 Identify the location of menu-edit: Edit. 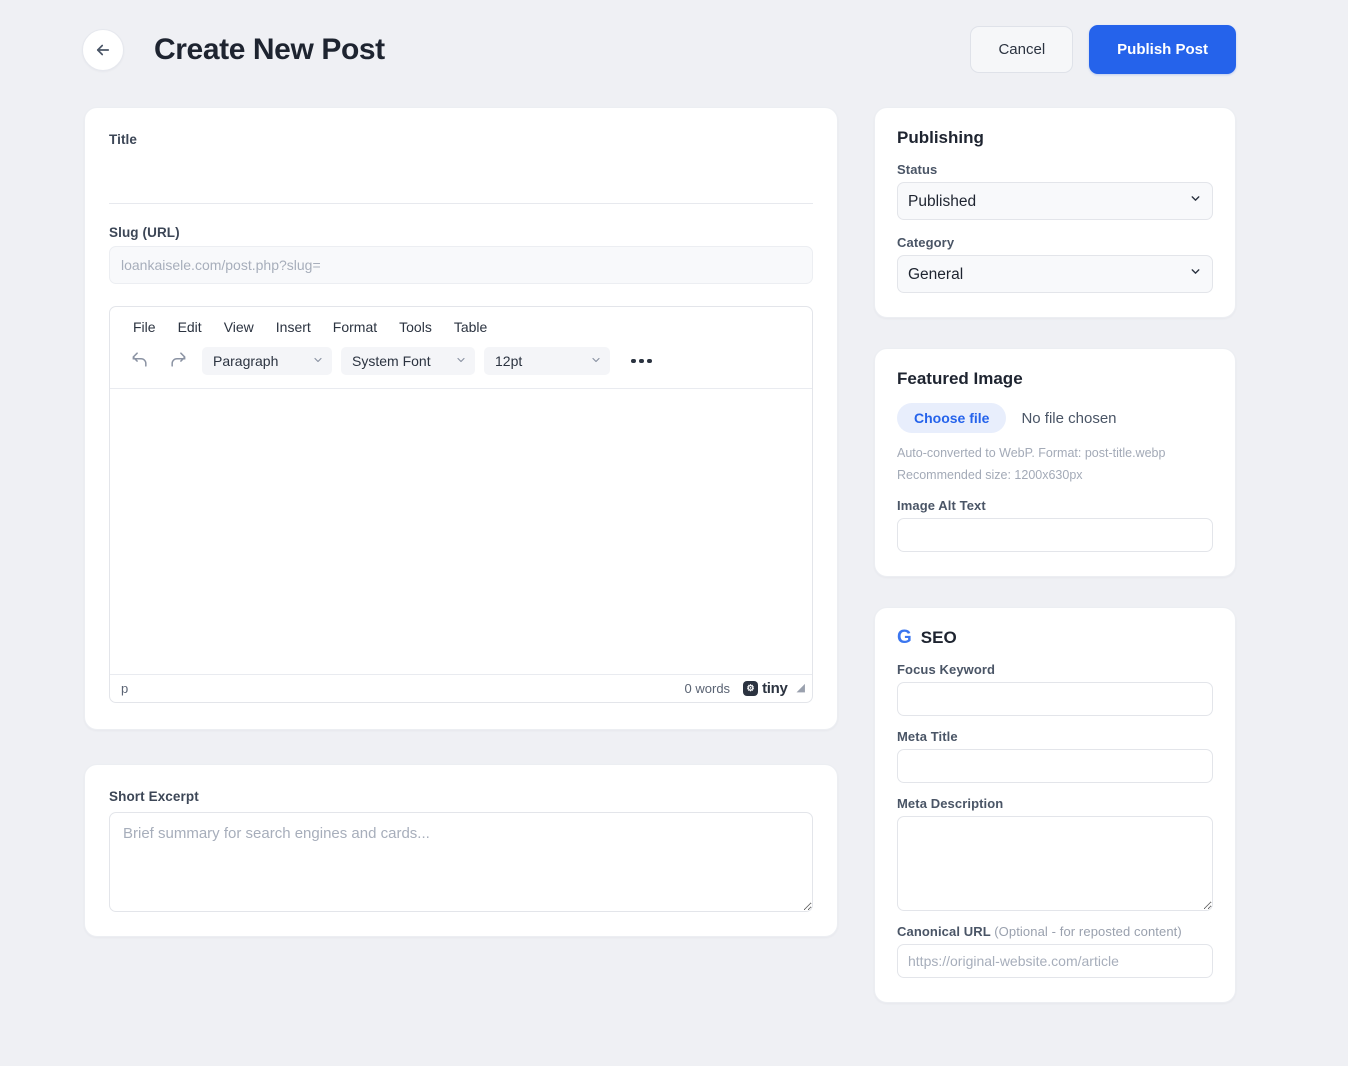
(189, 327).